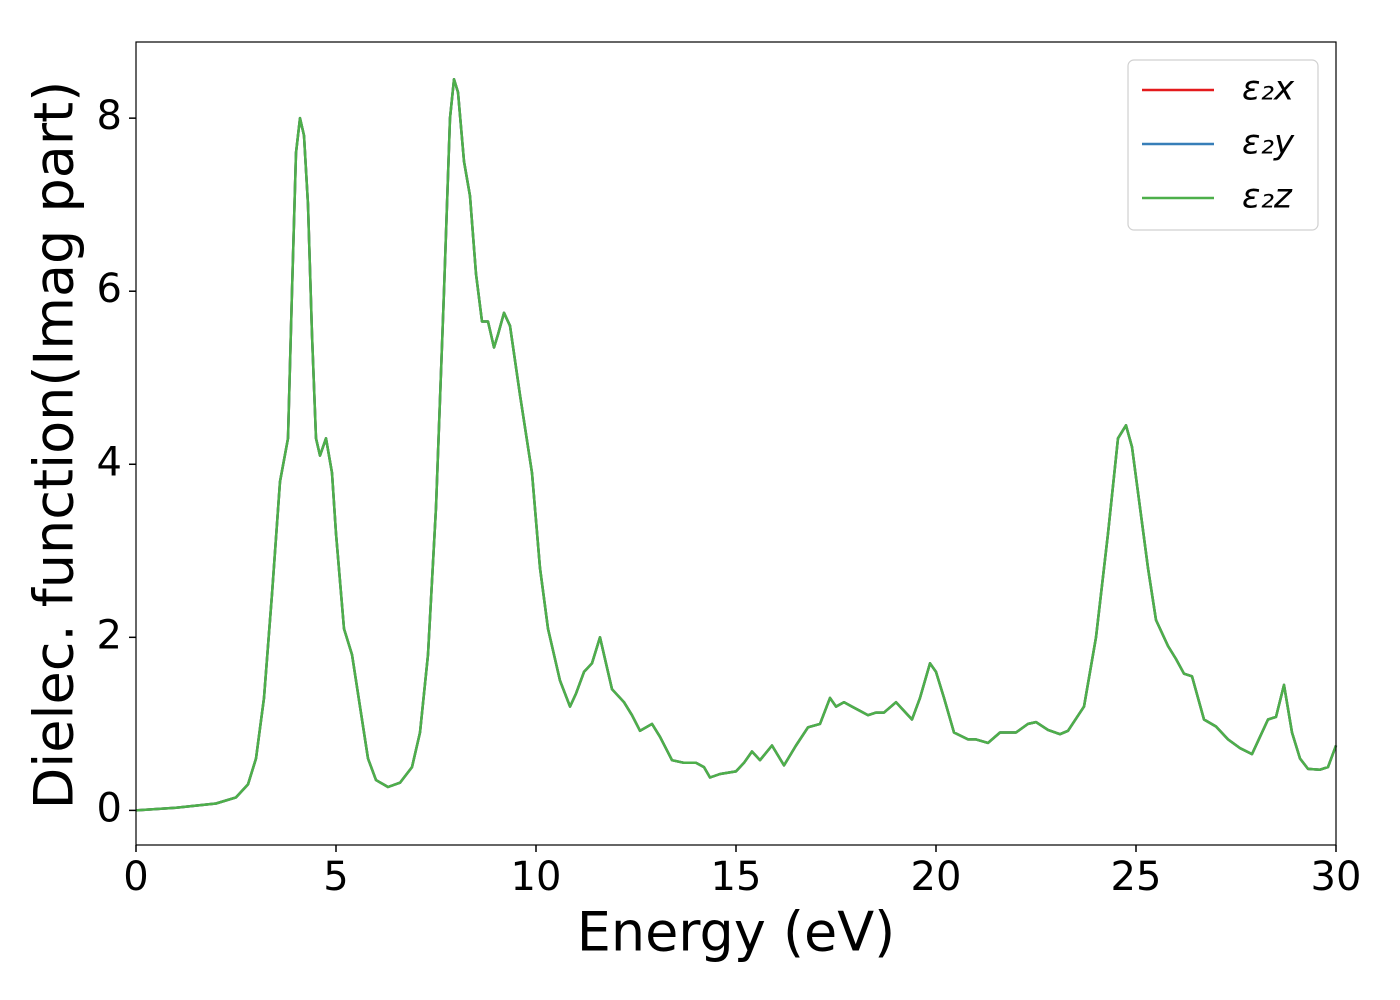 The width and height of the screenshot is (1400, 1000). What do you see at coordinates (1267, 197) in the screenshot?
I see `legend-label: ε₂z` at bounding box center [1267, 197].